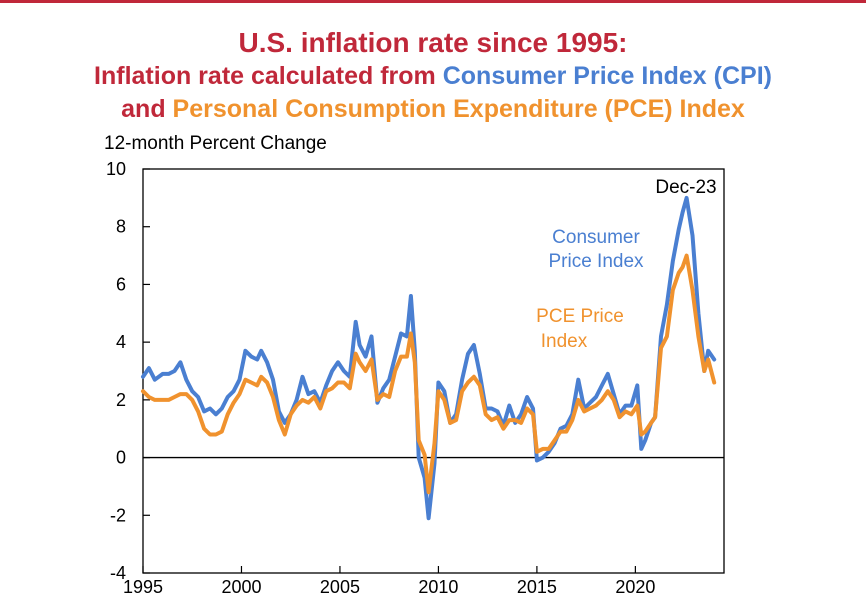  What do you see at coordinates (685, 187) in the screenshot?
I see `end-date-label: Dec-23` at bounding box center [685, 187].